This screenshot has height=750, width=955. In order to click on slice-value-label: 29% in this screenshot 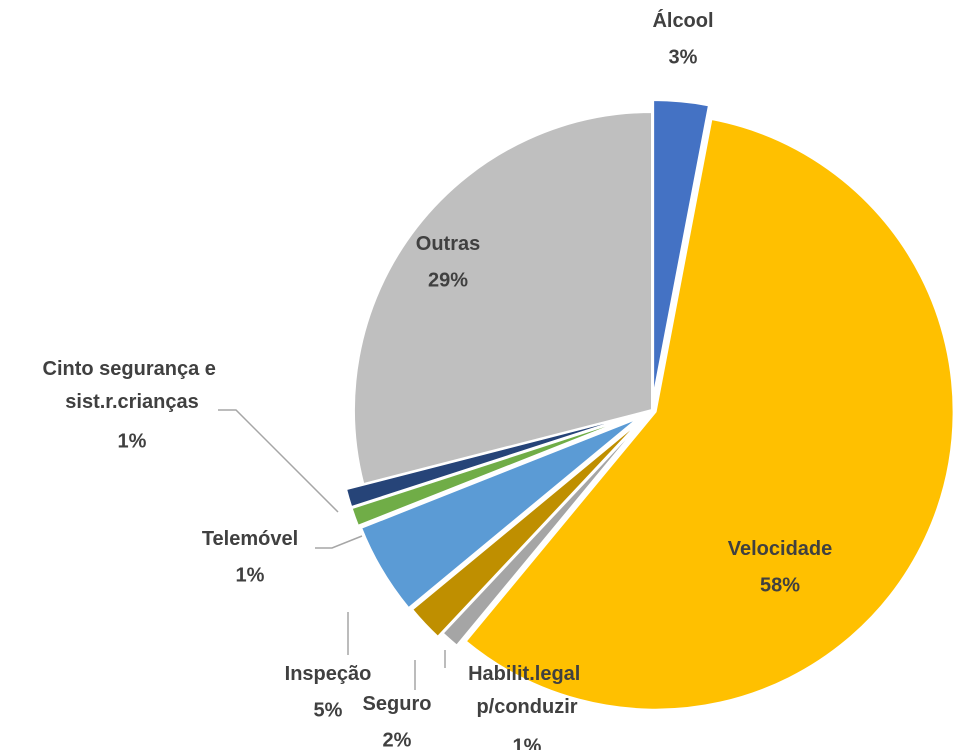, I will do `click(448, 280)`.